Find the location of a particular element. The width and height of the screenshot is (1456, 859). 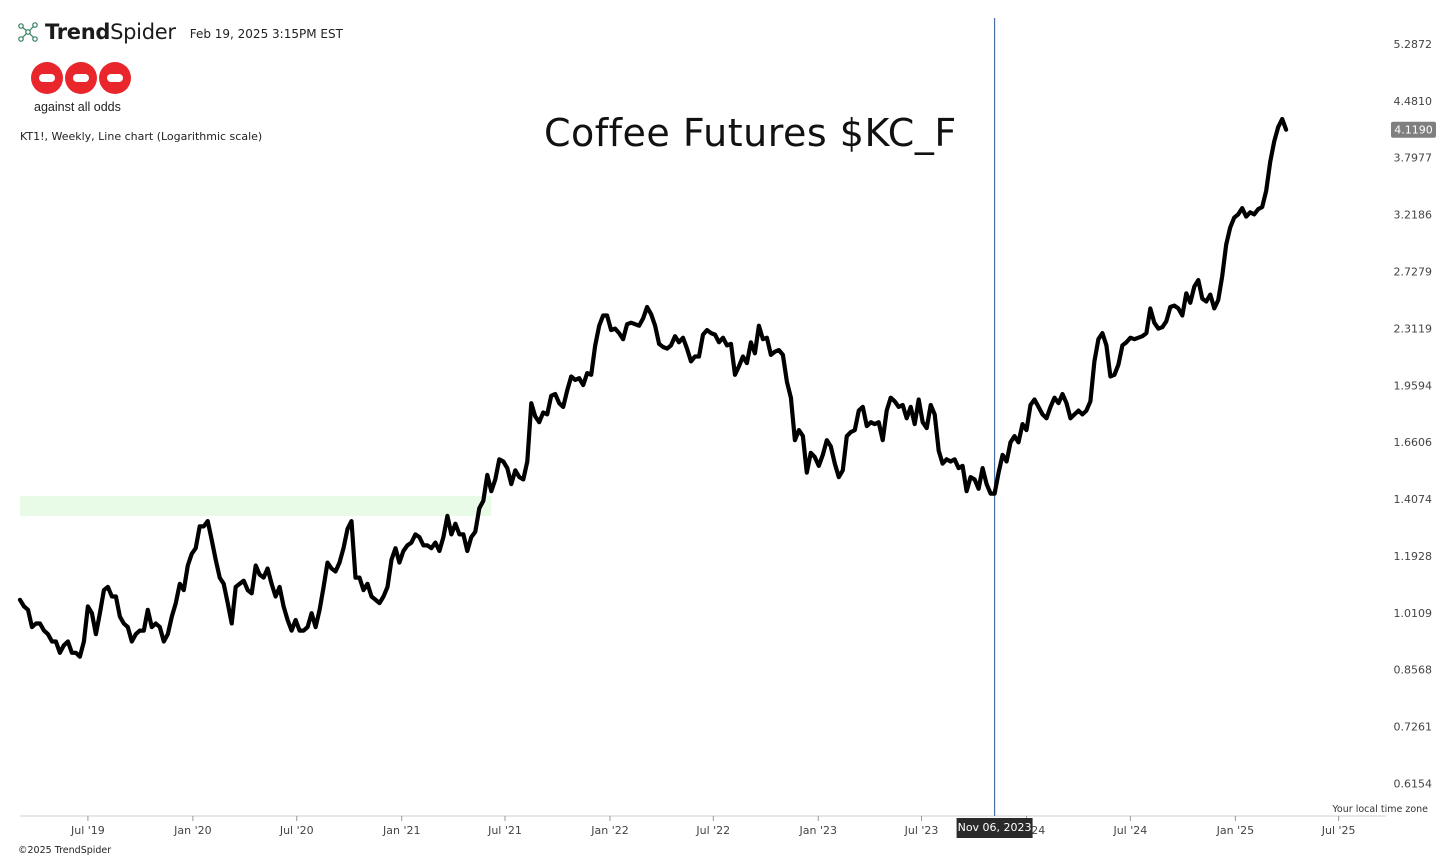

crosshair-date-label: Nov 06, 2023 is located at coordinates (995, 827).